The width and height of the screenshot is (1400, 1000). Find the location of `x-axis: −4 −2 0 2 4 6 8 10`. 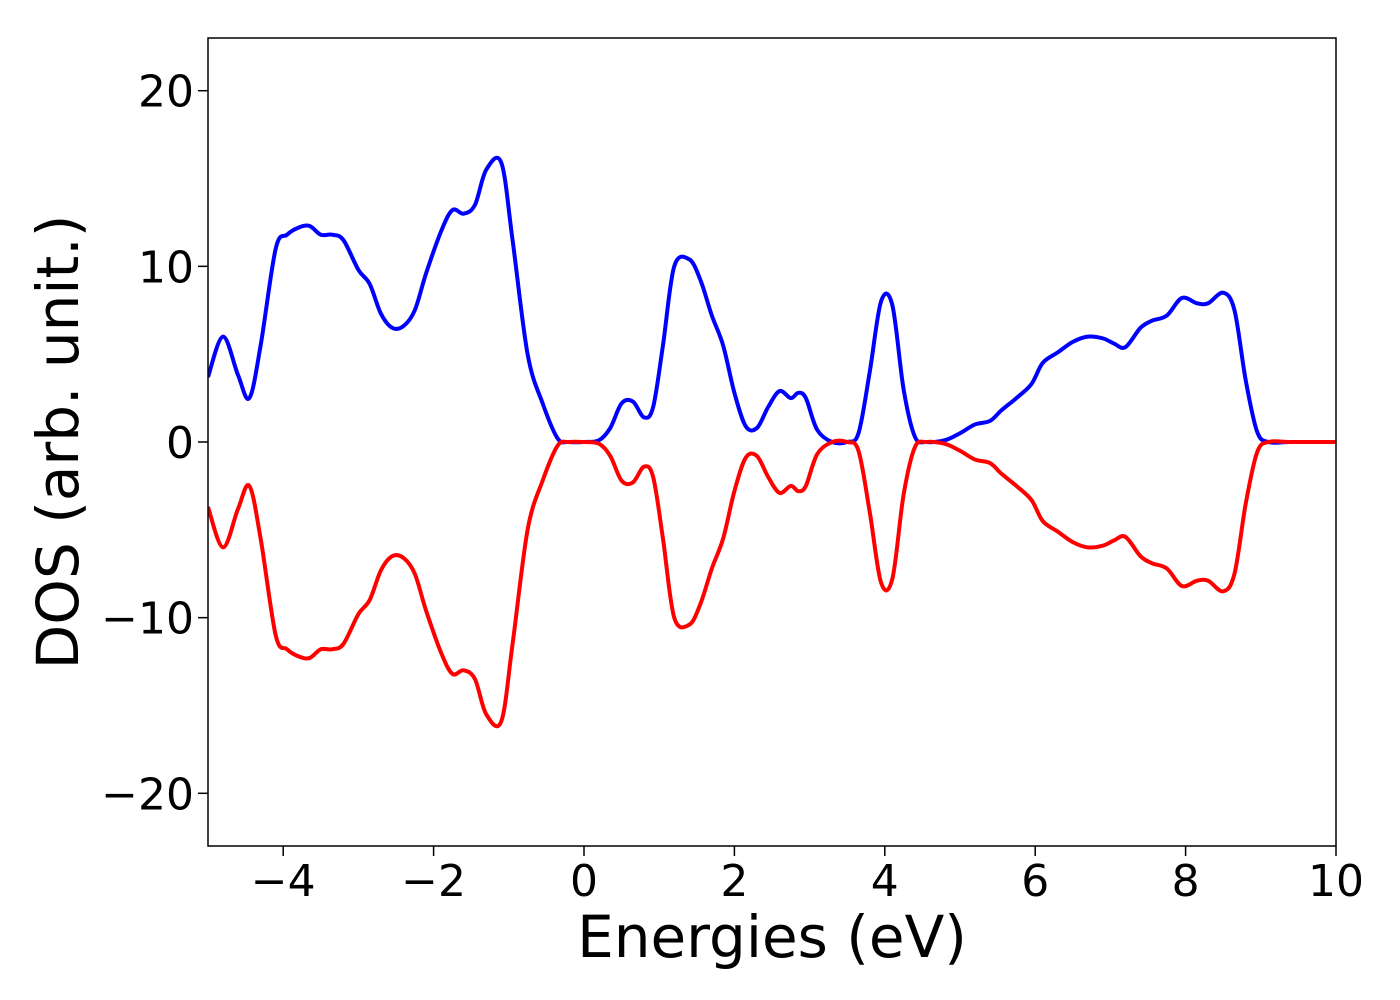

x-axis: −4 −2 0 2 4 6 8 10 is located at coordinates (807, 876).